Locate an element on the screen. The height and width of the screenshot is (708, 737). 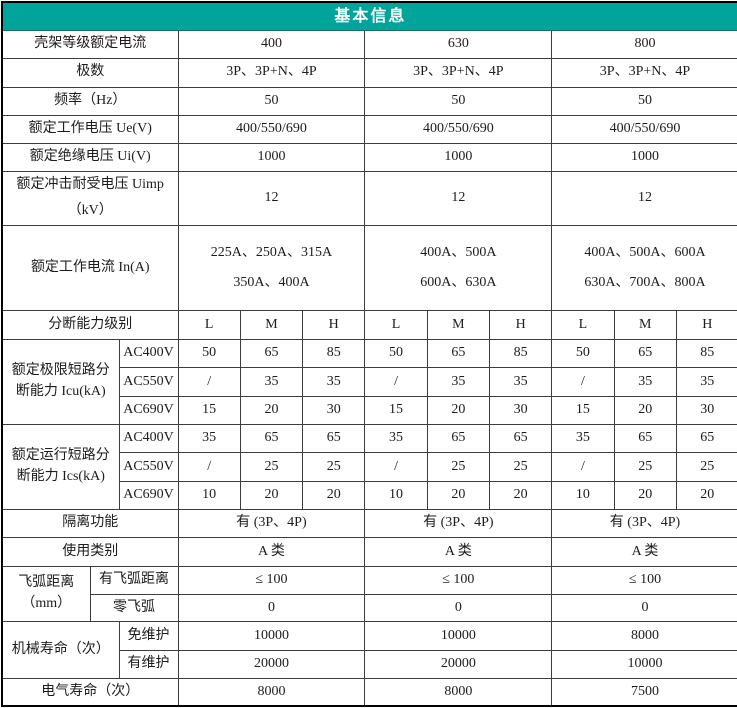
row-label-ui: 额定绝缘电压 Ui(V) is located at coordinates (90, 157).